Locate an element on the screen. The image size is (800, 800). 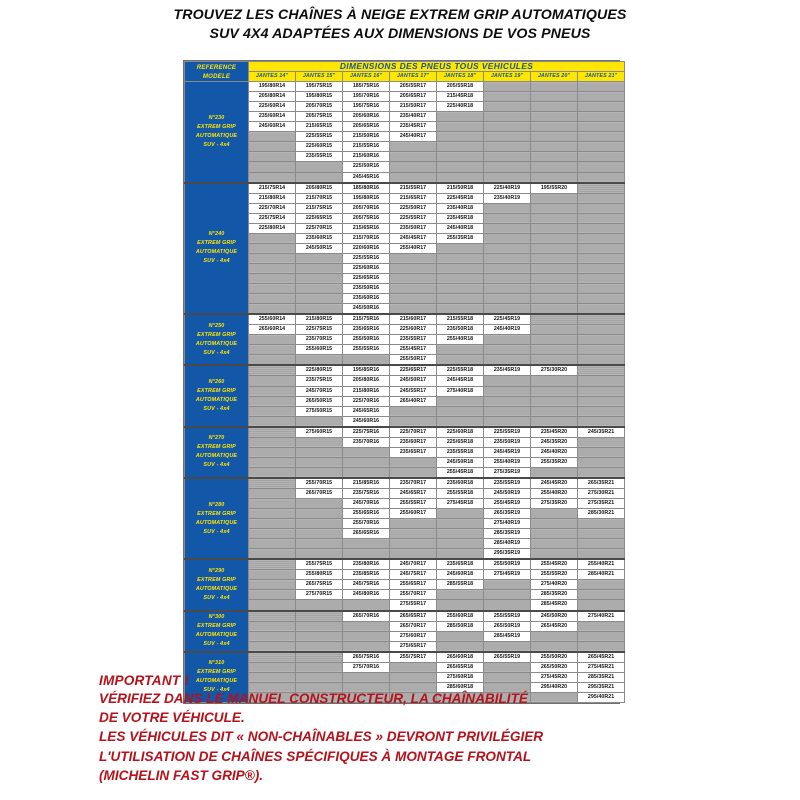
tyre-size-cell: 235/45R17 is located at coordinates (413, 127).